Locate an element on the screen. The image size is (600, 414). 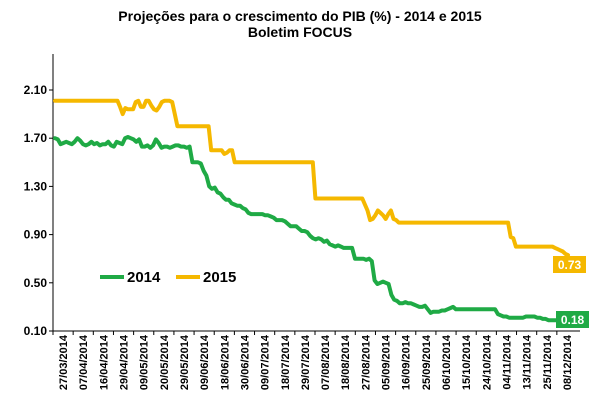
legend-label-2014: 2014 is located at coordinates (144, 277).